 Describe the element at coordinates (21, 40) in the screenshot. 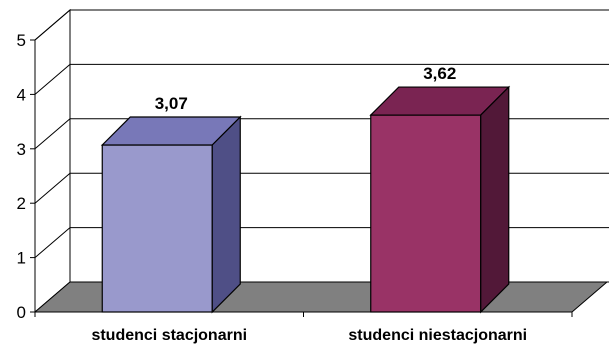

I see `y-tick-label: 5` at that location.